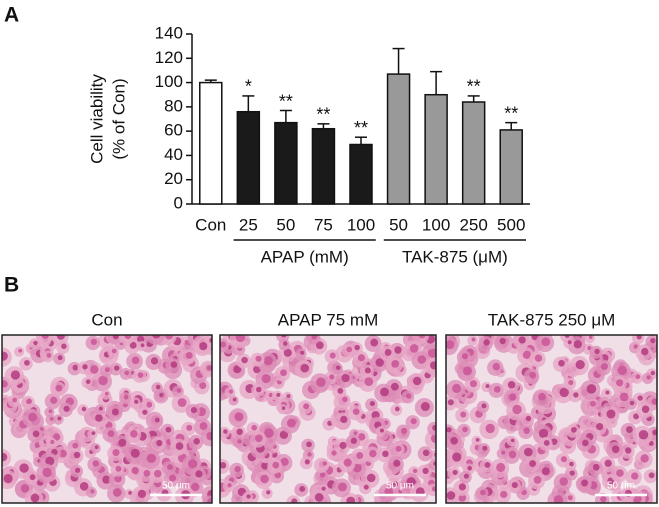  I want to click on bar, so click(286, 163).